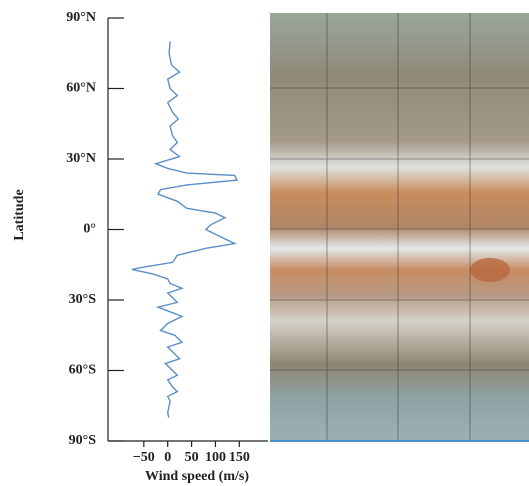  Describe the element at coordinates (197, 476) in the screenshot. I see `x-axis-label: Wind speed (m/s)` at that location.